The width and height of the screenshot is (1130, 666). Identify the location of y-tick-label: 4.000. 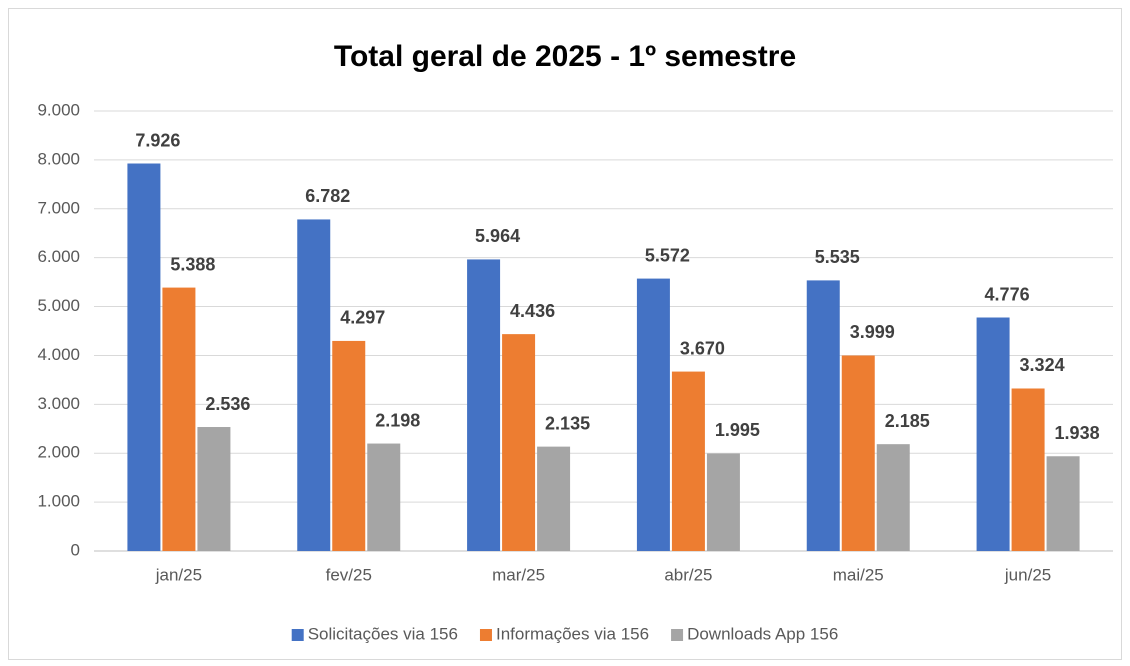
(58, 354).